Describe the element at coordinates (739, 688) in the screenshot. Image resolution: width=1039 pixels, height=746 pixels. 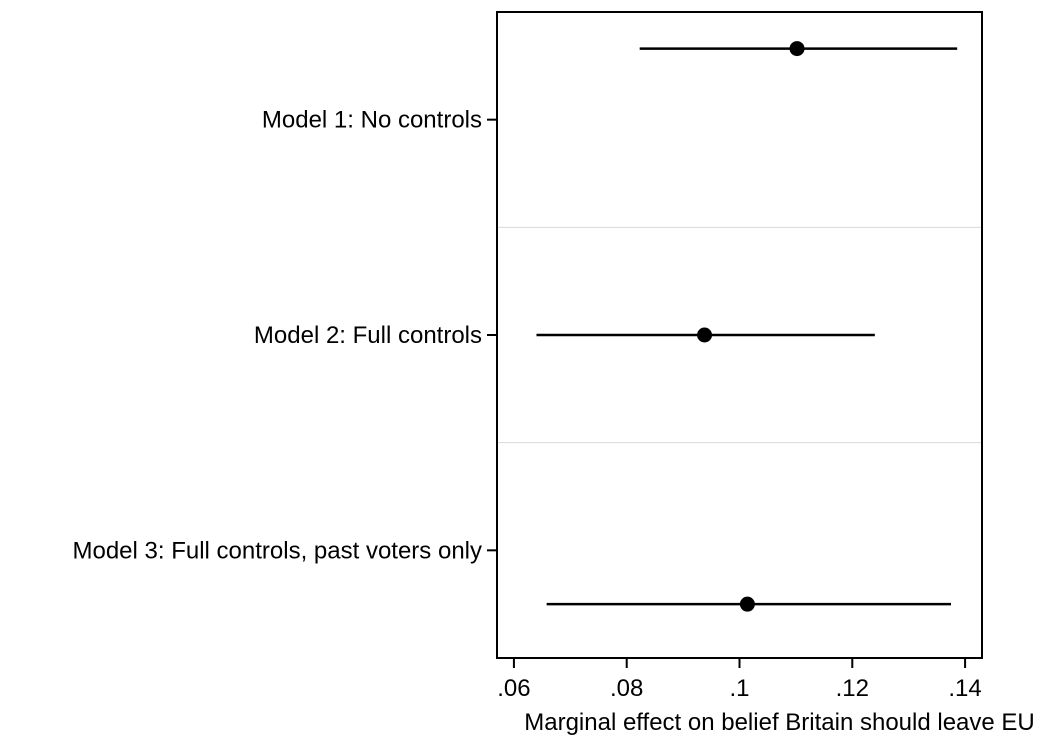
I see `x-tick-label: .1` at that location.